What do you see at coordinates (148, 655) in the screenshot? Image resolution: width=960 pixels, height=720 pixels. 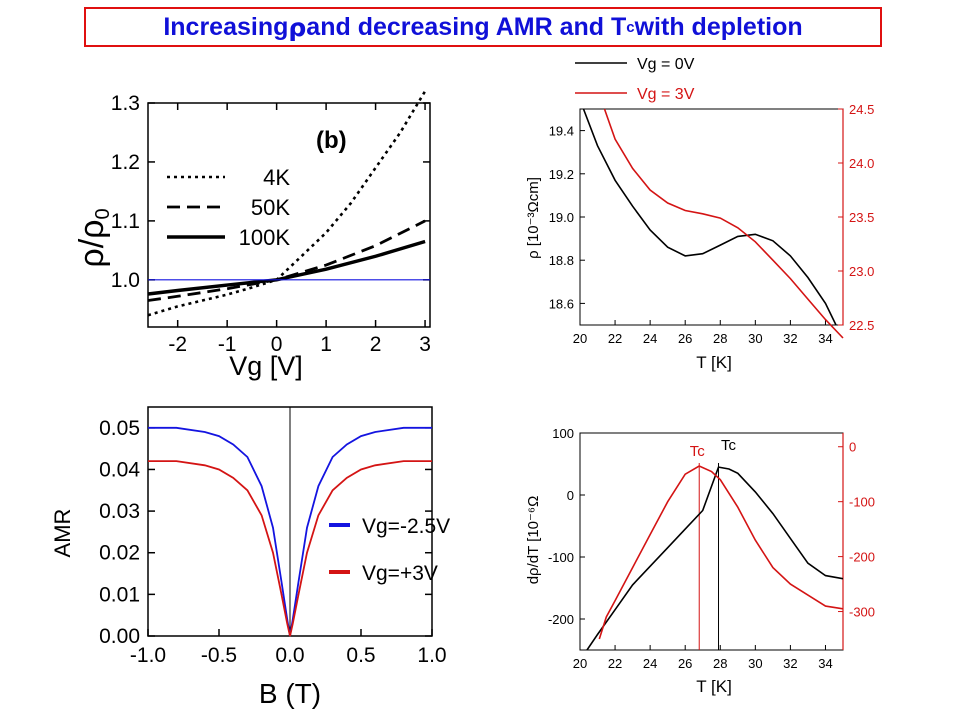 I see `amr-xtick-label: -1.0` at bounding box center [148, 655].